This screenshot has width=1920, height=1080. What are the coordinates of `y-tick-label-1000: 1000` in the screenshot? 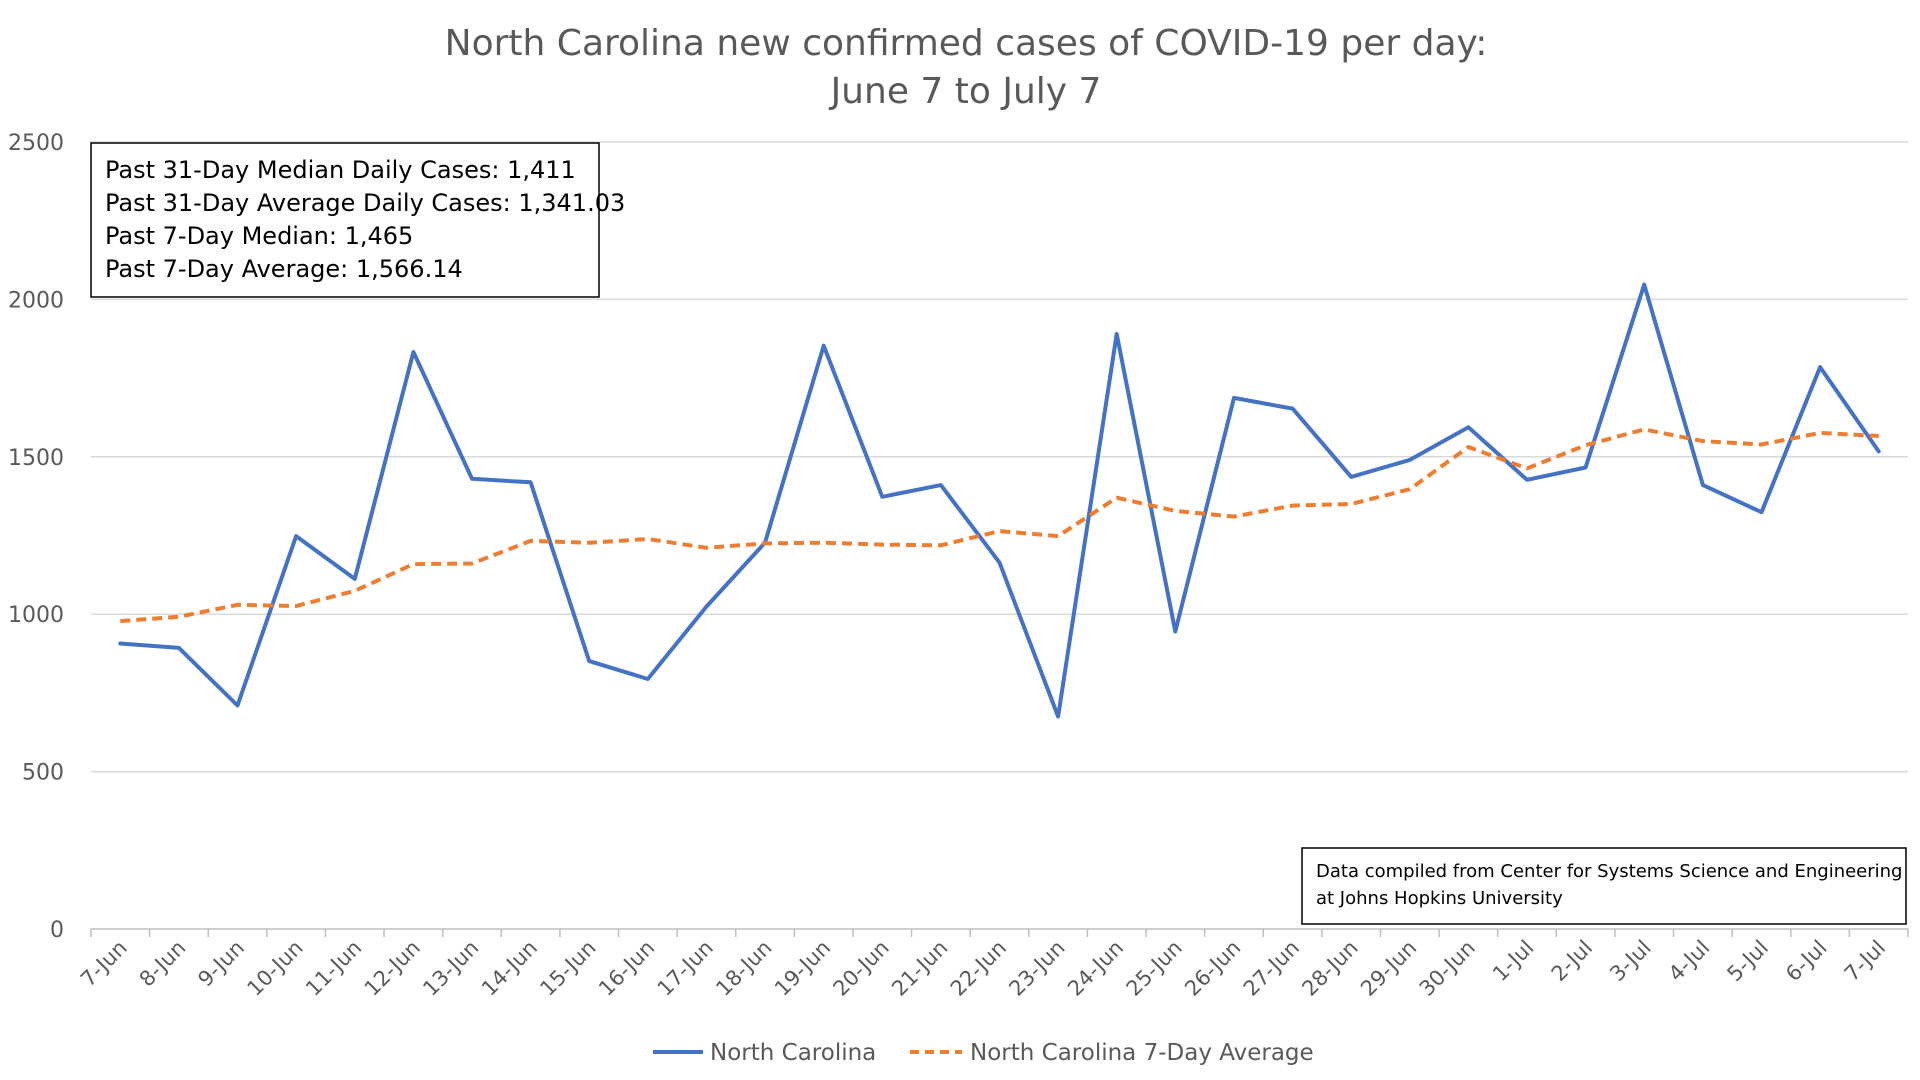 It's located at (36, 615).